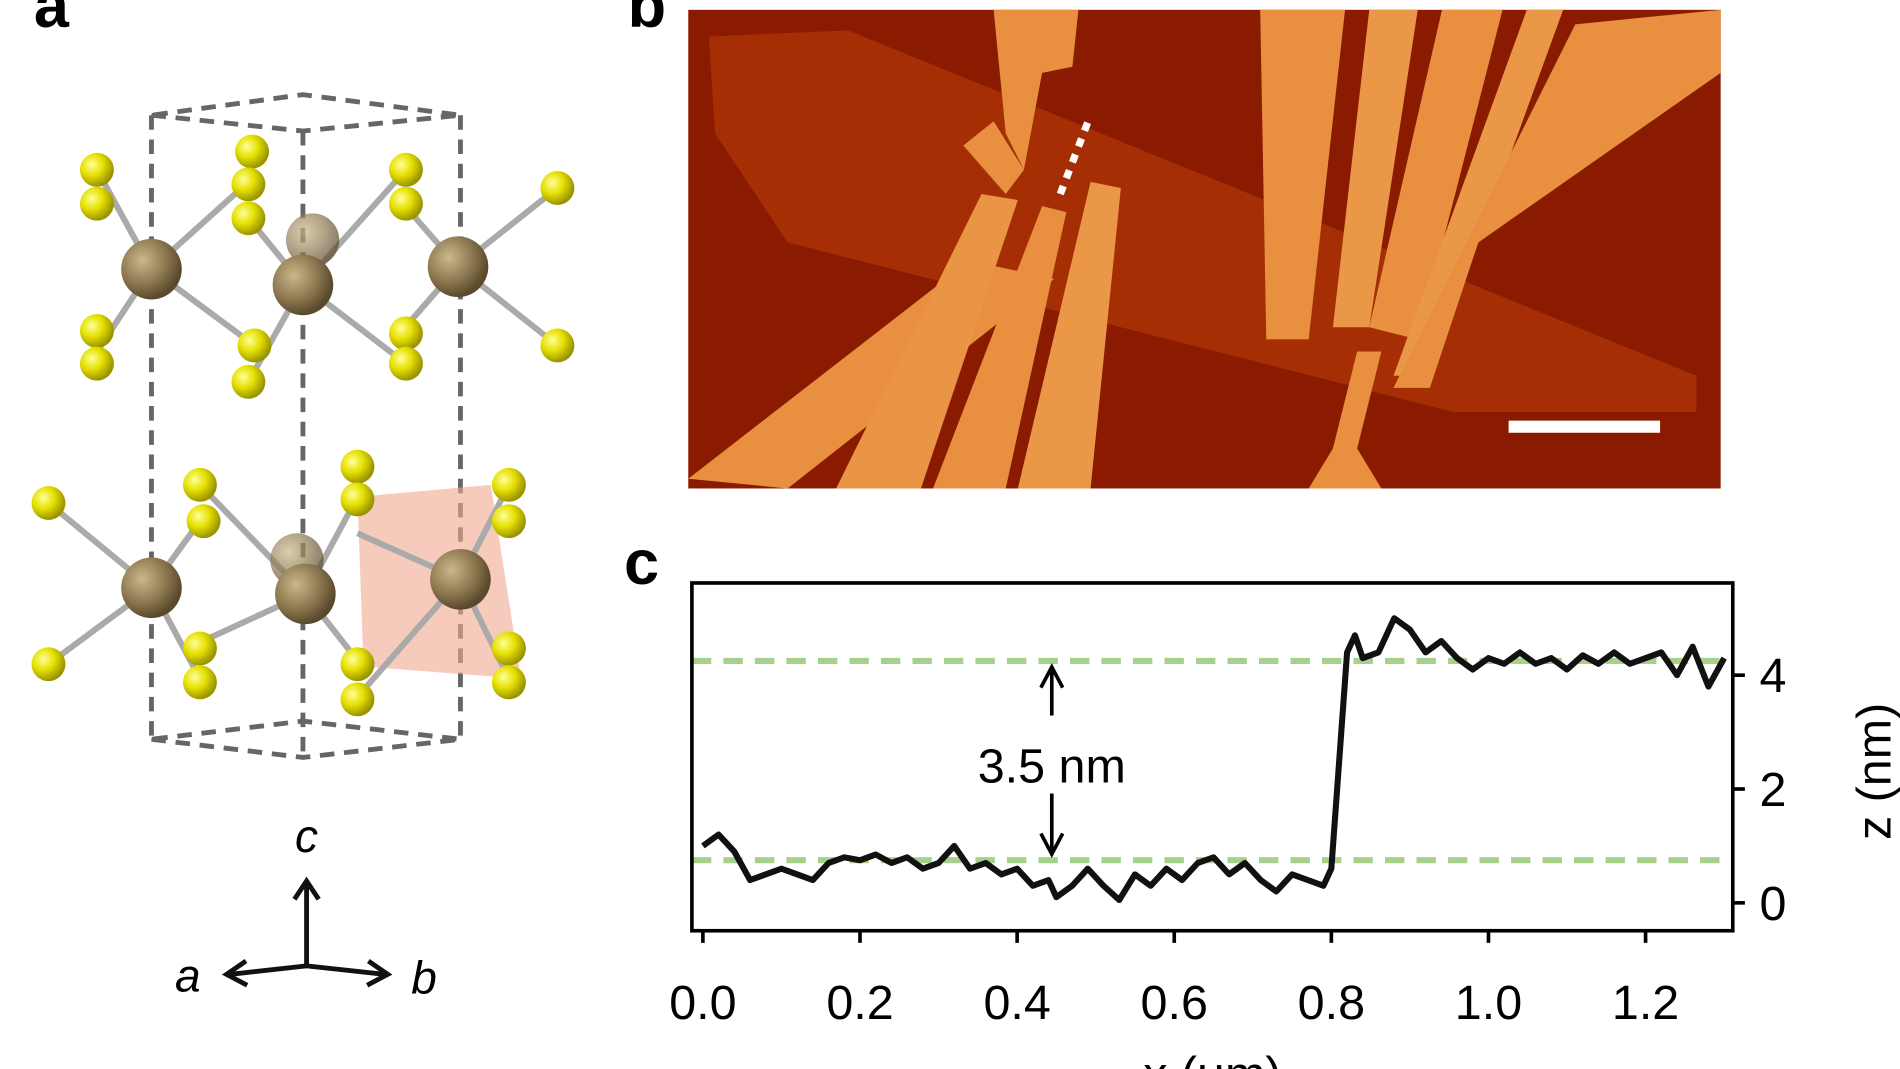 The image size is (1900, 1069). Describe the element at coordinates (1772, 904) in the screenshot. I see `y-tick-label: 0` at that location.